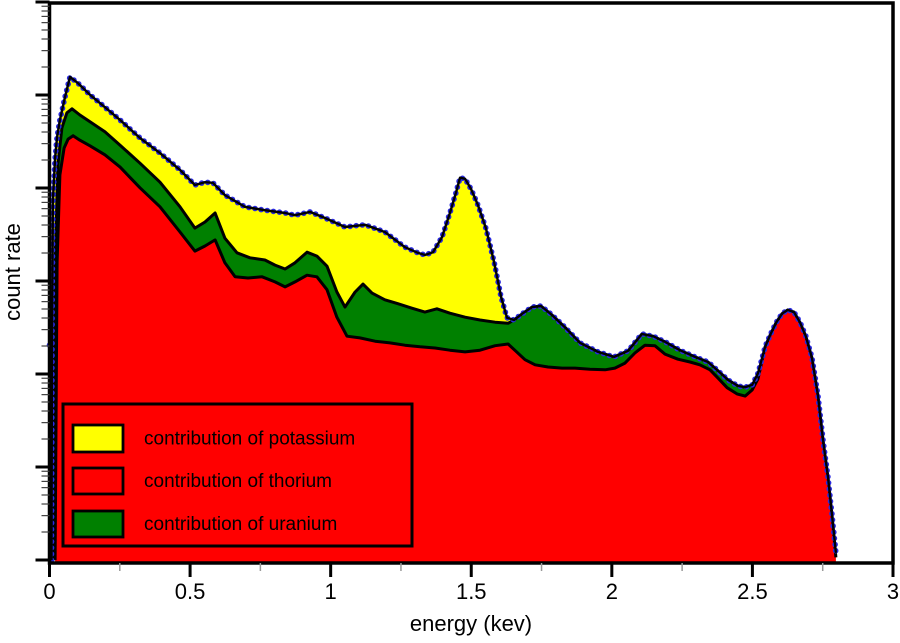 The width and height of the screenshot is (900, 643). Describe the element at coordinates (98, 438) in the screenshot. I see `legend-swatch-potassium` at that location.